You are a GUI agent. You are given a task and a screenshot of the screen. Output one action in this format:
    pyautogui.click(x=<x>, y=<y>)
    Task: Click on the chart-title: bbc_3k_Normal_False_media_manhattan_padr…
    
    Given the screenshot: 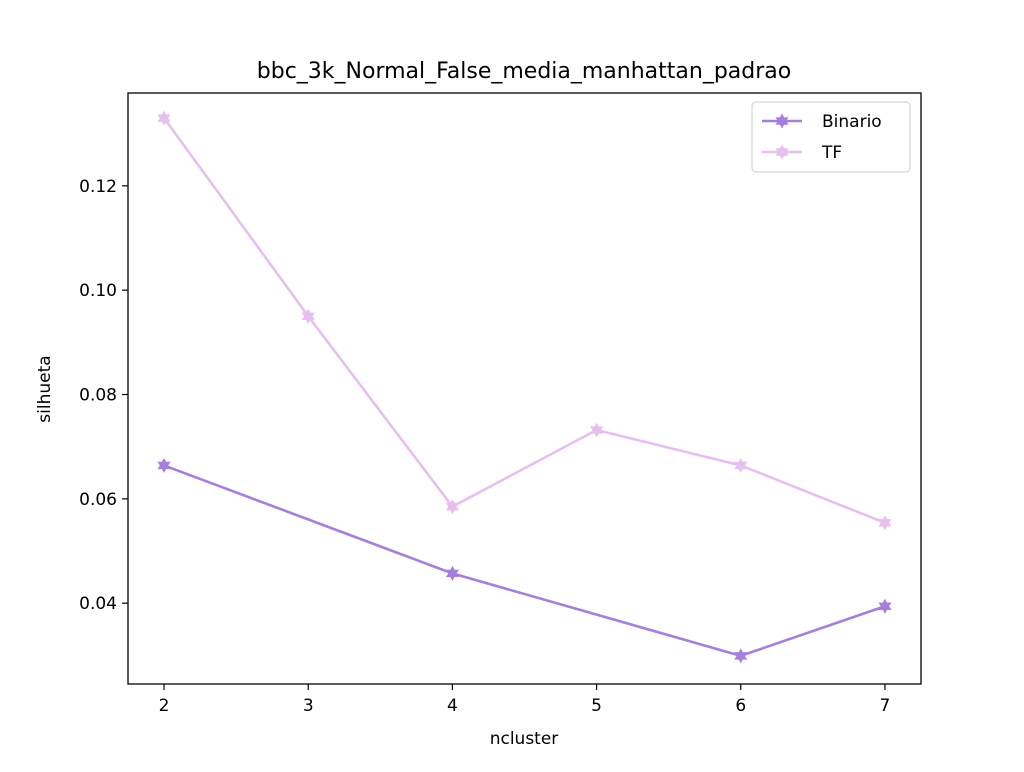 What is the action you would take?
    pyautogui.click(x=524, y=71)
    